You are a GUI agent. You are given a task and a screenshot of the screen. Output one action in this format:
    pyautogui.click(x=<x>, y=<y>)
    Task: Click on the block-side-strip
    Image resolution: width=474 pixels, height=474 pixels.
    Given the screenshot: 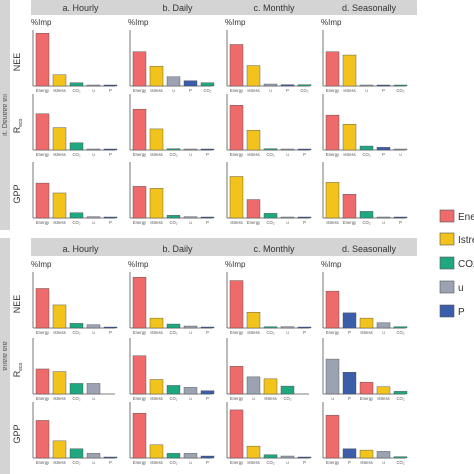 What is the action you would take?
    pyautogui.click(x=5, y=356)
    